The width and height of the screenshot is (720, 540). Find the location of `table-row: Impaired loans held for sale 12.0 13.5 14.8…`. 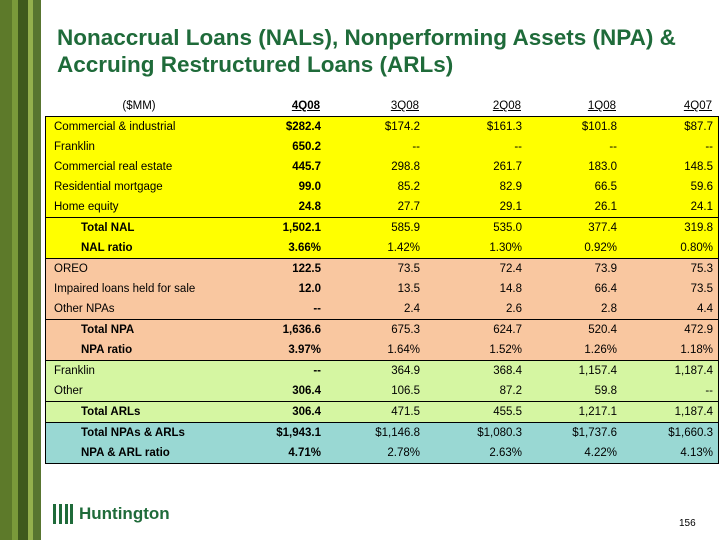

table-row: Impaired loans held for sale 12.0 13.5 14.8… is located at coordinates (382, 289).